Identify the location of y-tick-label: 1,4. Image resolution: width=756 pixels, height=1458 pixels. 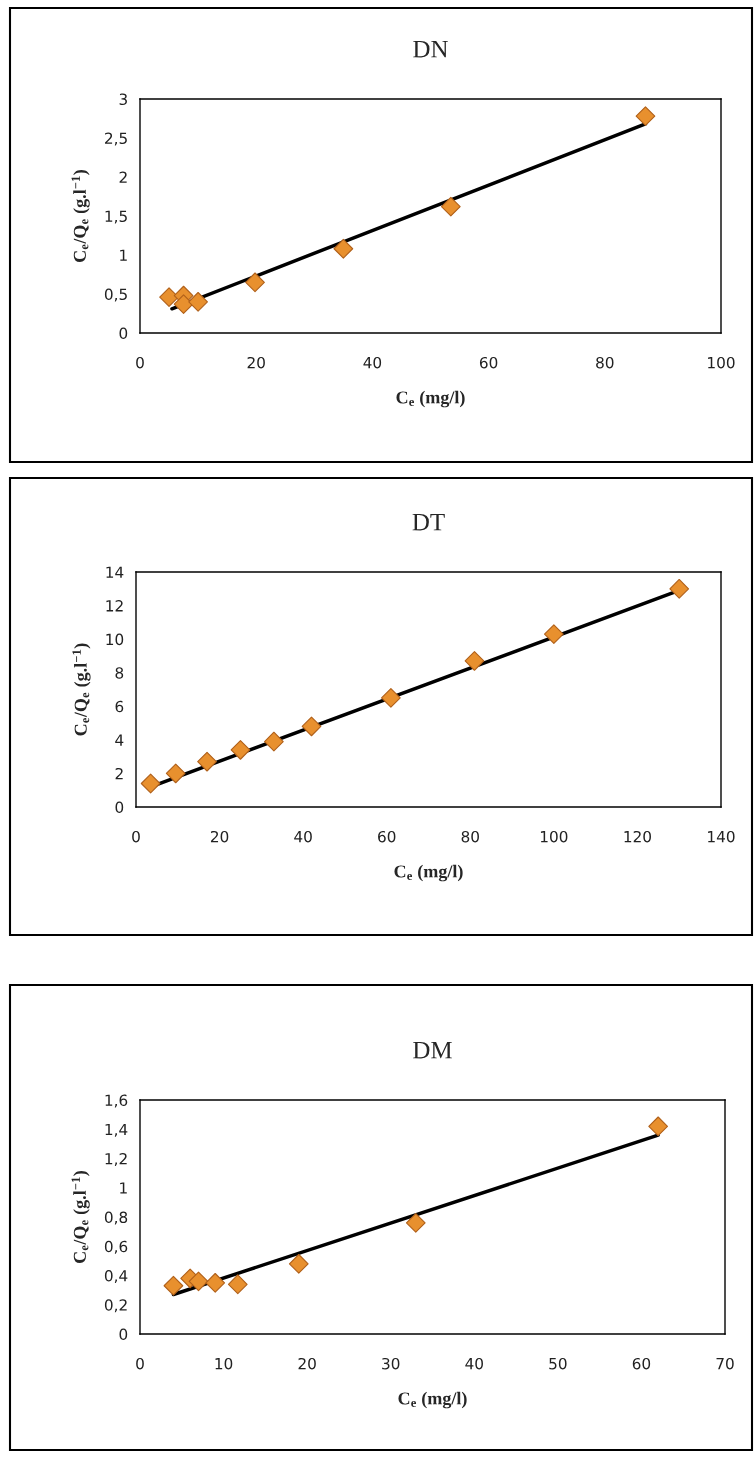
(116, 1130).